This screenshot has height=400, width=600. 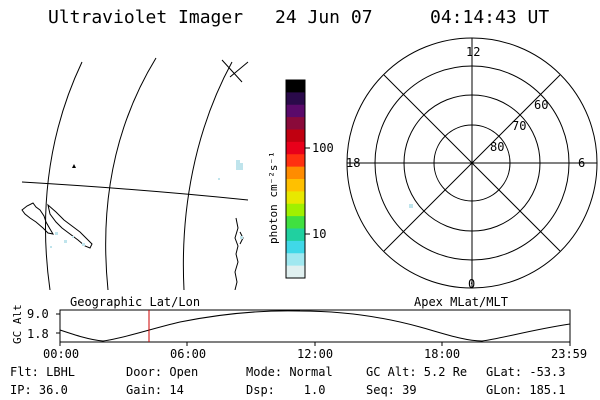 What do you see at coordinates (324, 17) in the screenshot?
I see `date-label: 24 Jun 07` at bounding box center [324, 17].